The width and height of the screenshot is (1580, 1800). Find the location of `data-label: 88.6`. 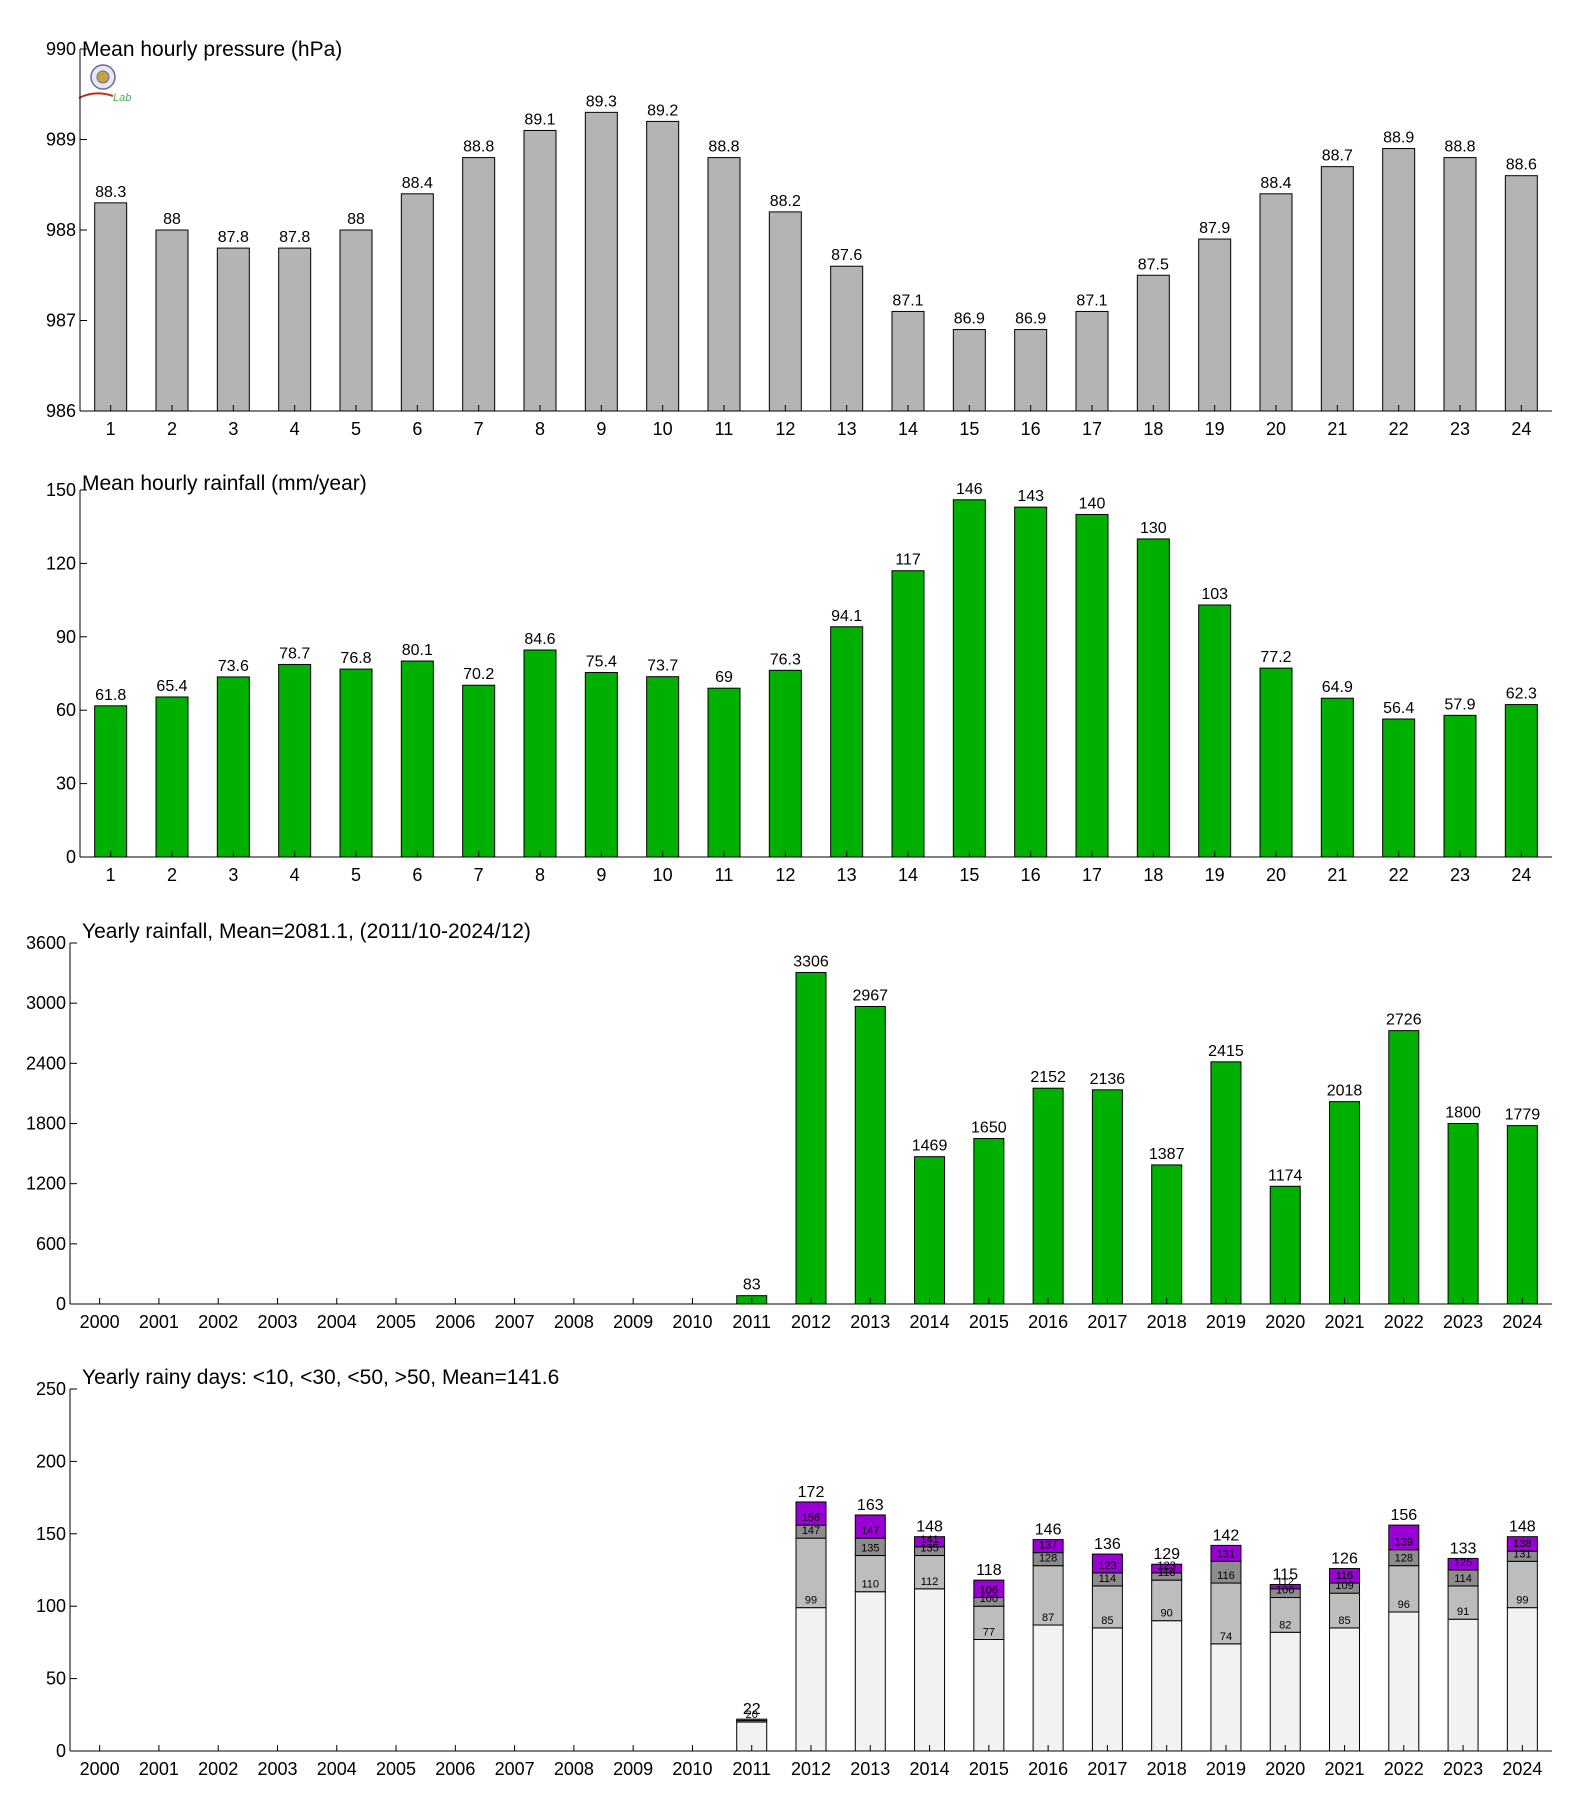

data-label: 88.6 is located at coordinates (1521, 165).